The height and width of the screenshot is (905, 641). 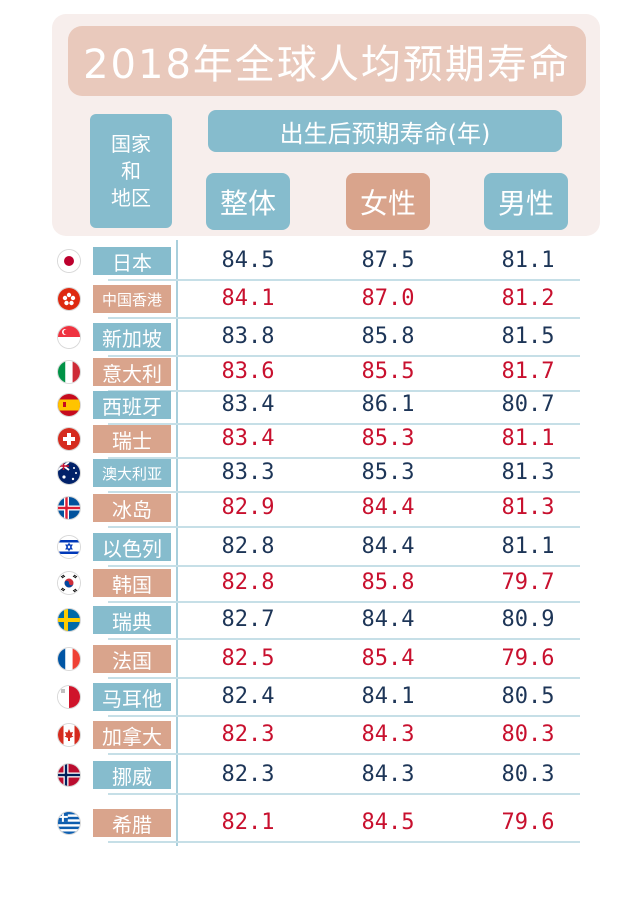 I want to click on value-male: 80.5, so click(x=528, y=696).